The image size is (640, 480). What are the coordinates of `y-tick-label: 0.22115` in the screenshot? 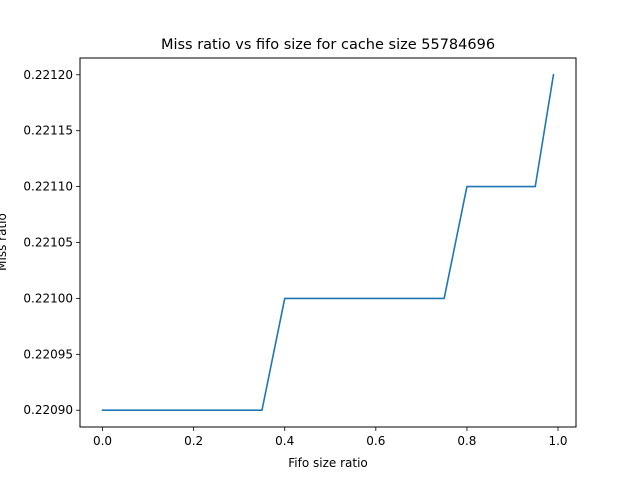 It's located at (48, 131).